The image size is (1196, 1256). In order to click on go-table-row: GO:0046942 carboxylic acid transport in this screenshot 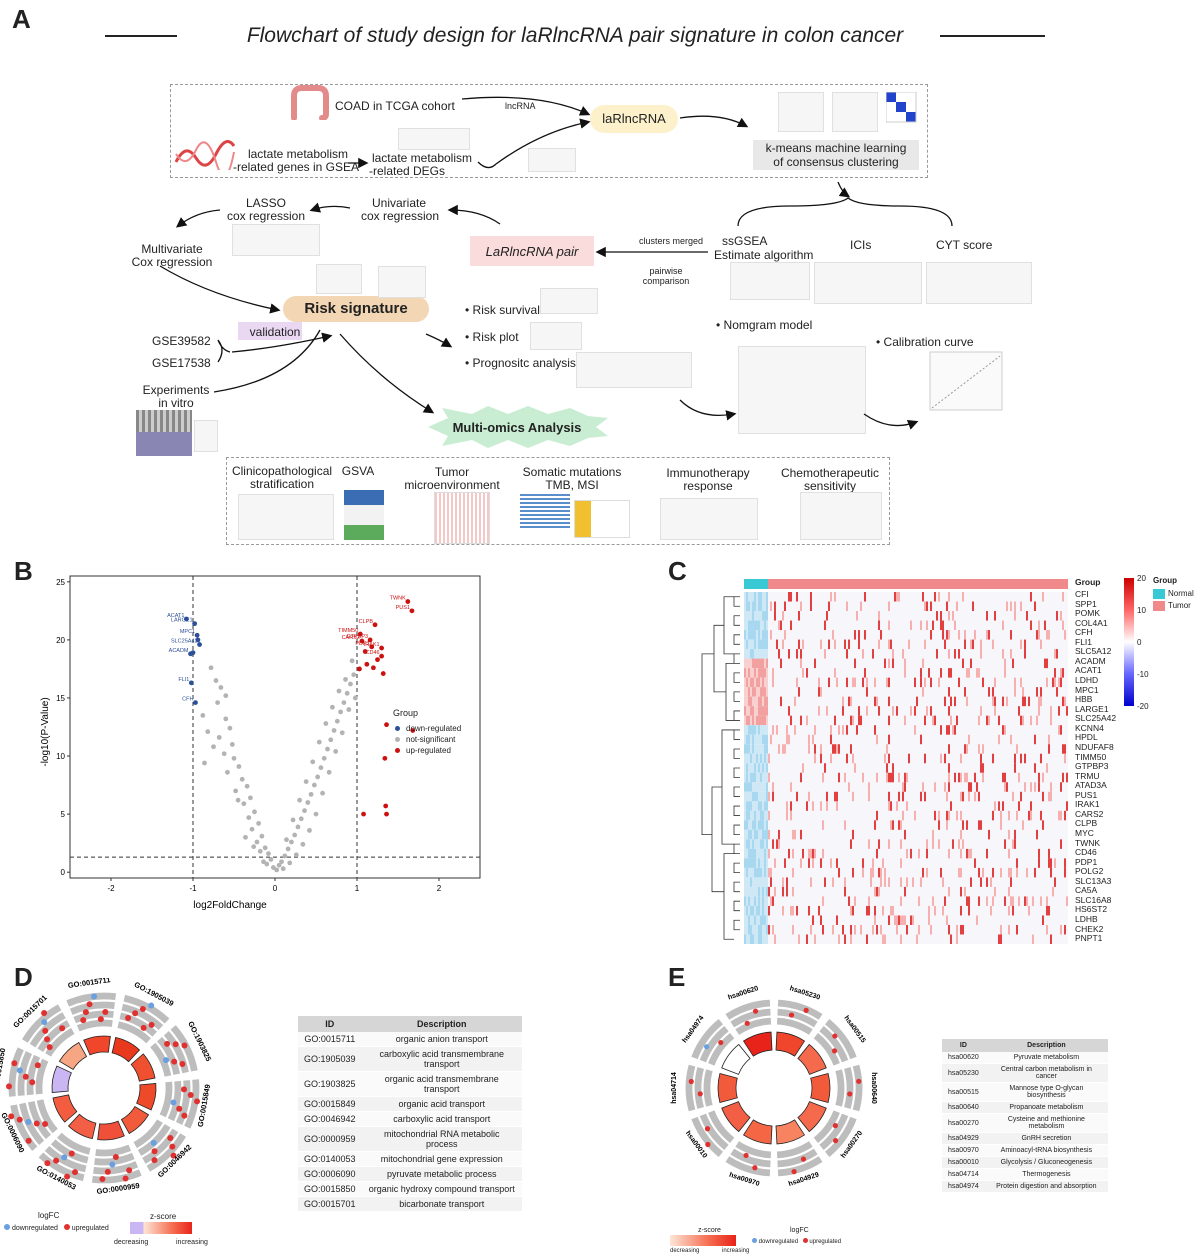, I will do `click(410, 1119)`.